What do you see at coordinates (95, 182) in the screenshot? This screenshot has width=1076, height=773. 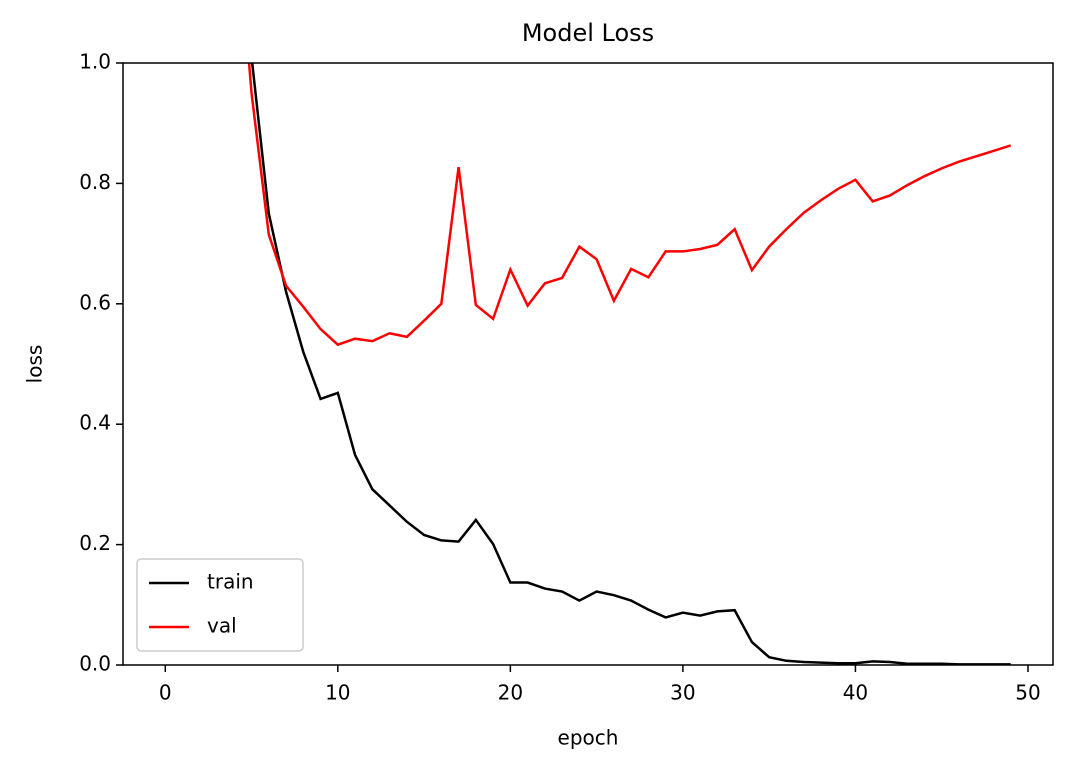 I see `y-tick-label: 0.8` at bounding box center [95, 182].